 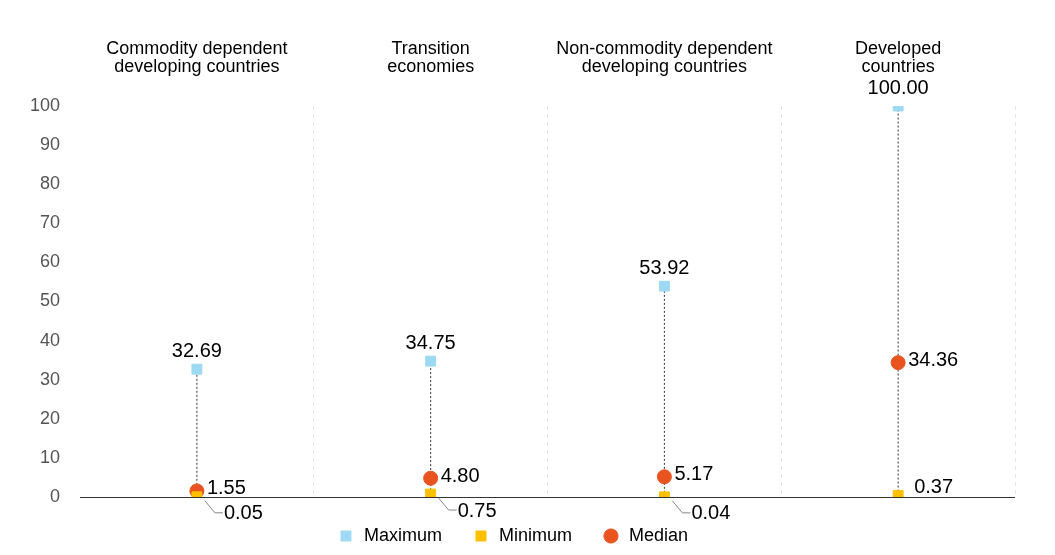 I want to click on y-tick-label: 20, so click(x=50, y=417).